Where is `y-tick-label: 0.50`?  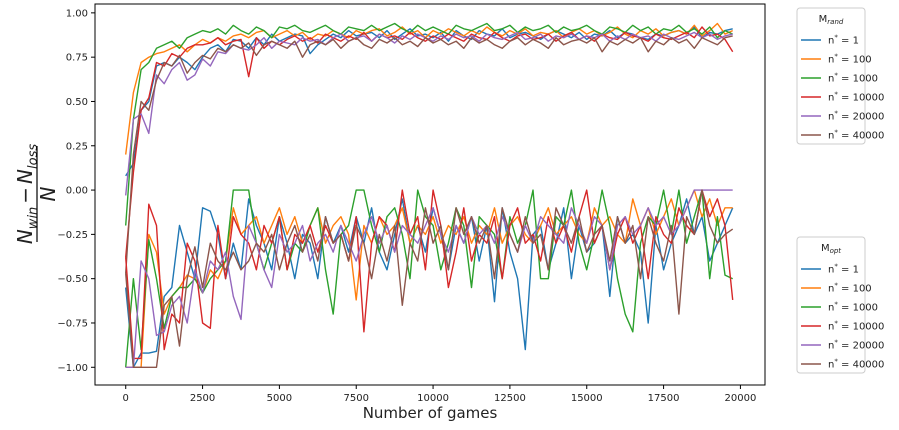 y-tick-label: 0.50 is located at coordinates (77, 102).